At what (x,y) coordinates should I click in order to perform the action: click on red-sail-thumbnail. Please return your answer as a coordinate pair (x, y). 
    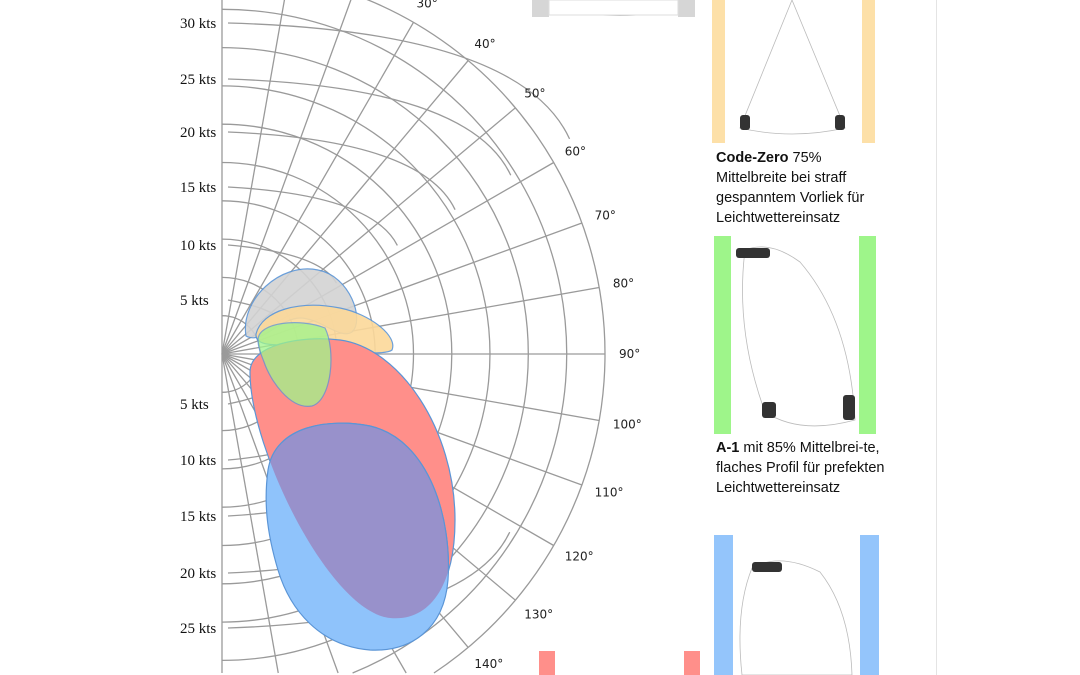
    Looking at the image, I should click on (619, 663).